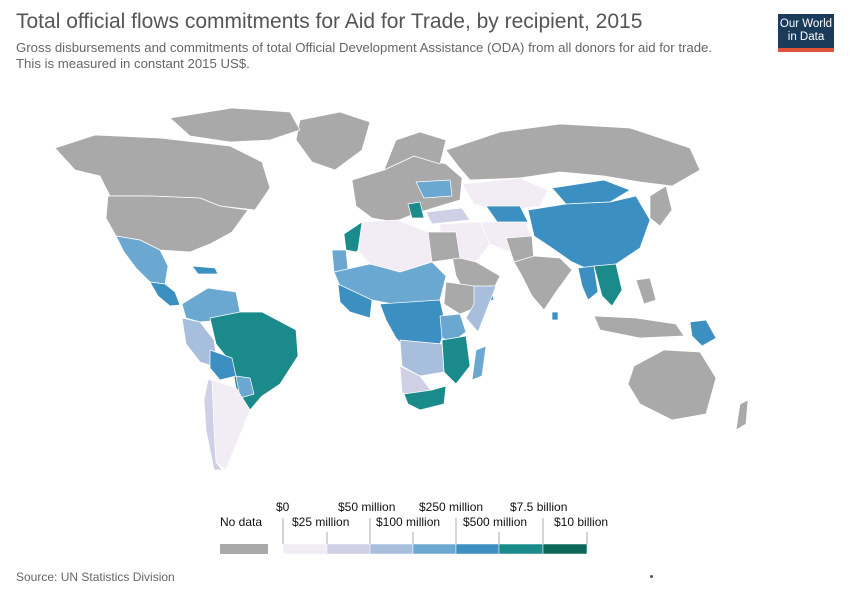 This screenshot has height=600, width=850. What do you see at coordinates (661, 206) in the screenshot?
I see `region-japan-korea` at bounding box center [661, 206].